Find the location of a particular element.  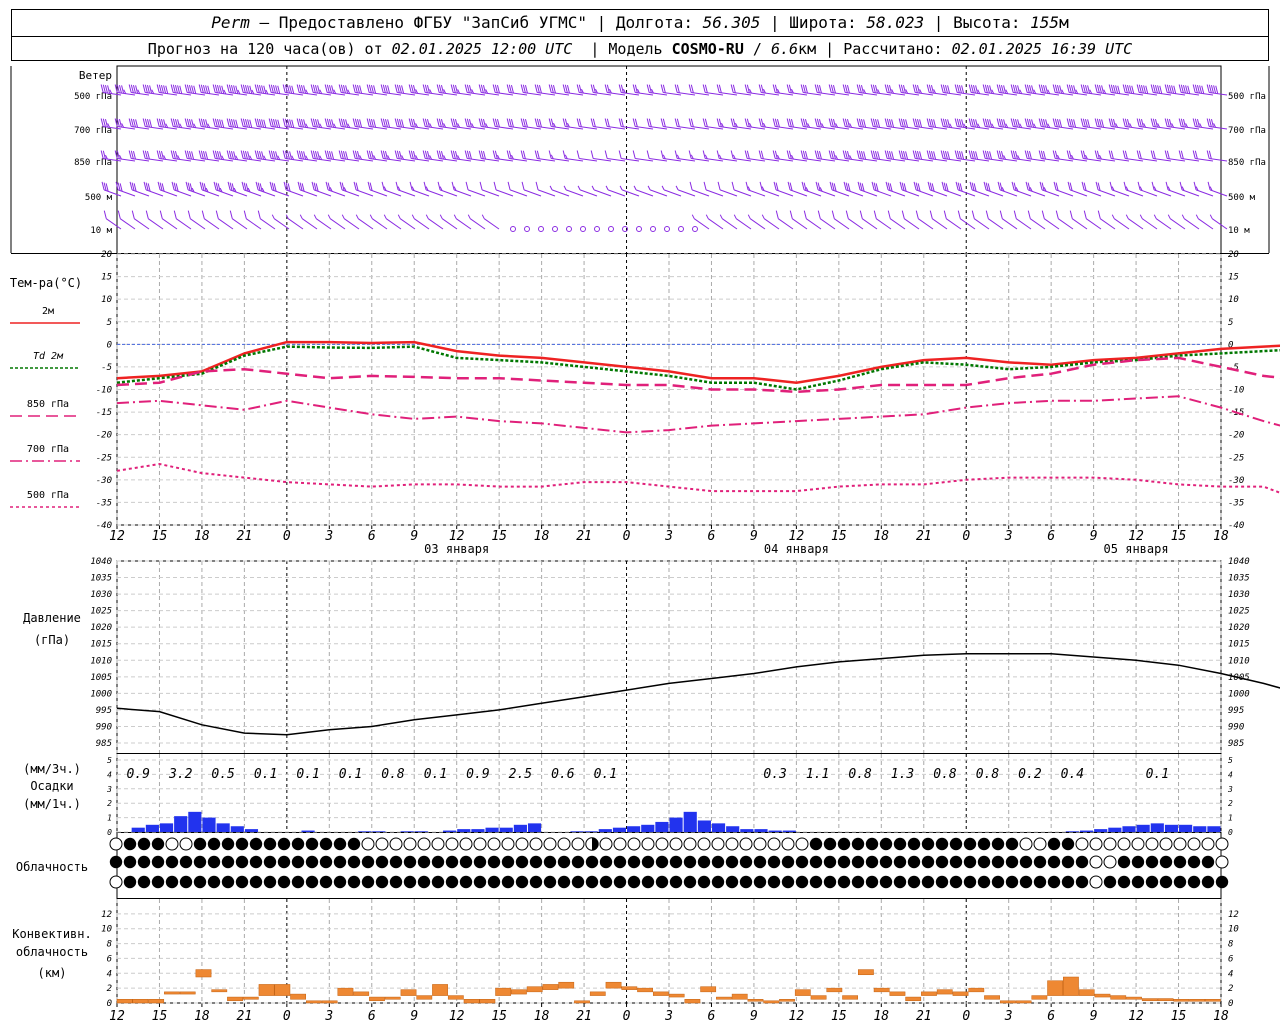

x-tick-label-bottom: 12 is located at coordinates (457, 1016).